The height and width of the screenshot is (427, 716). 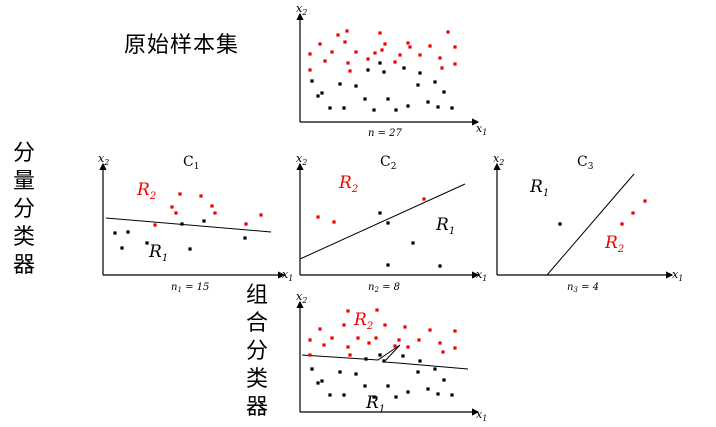 I want to click on region-1-label: R1, so click(x=158, y=253).